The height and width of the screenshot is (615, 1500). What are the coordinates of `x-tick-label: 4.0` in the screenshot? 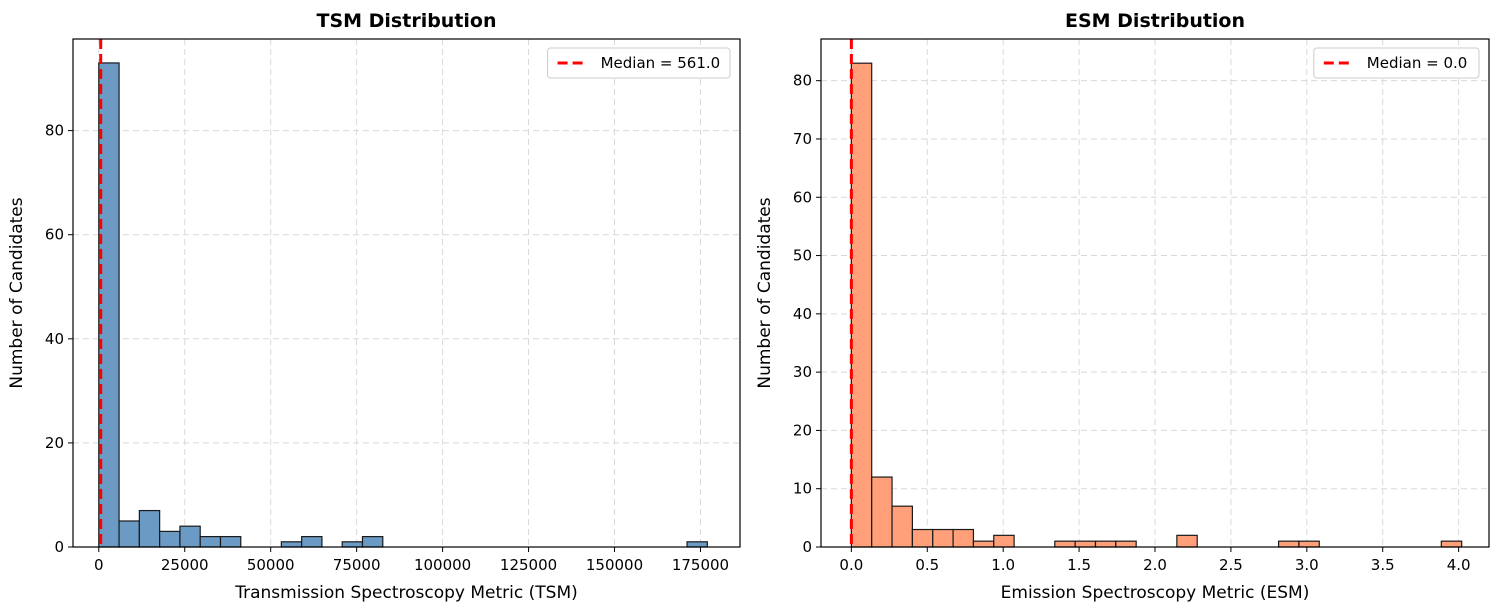 It's located at (1459, 565).